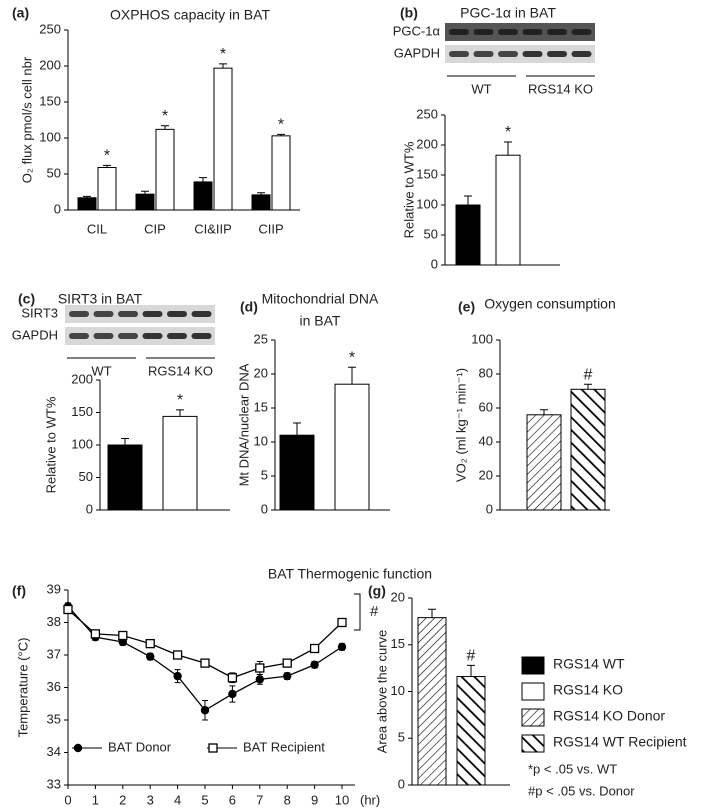 The width and height of the screenshot is (709, 812). I want to click on legend-label: BAT Donor, so click(140, 746).